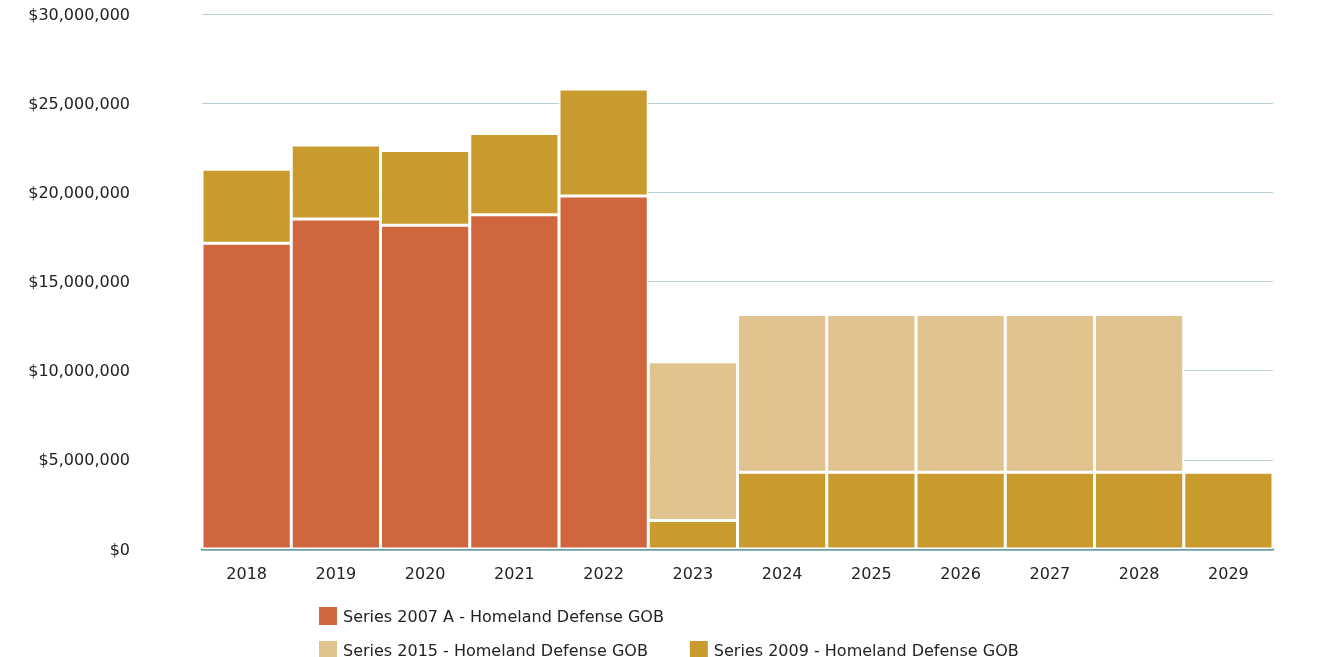 Image resolution: width=1340 pixels, height=657 pixels. I want to click on x-tick-label: 2022, so click(603, 573).